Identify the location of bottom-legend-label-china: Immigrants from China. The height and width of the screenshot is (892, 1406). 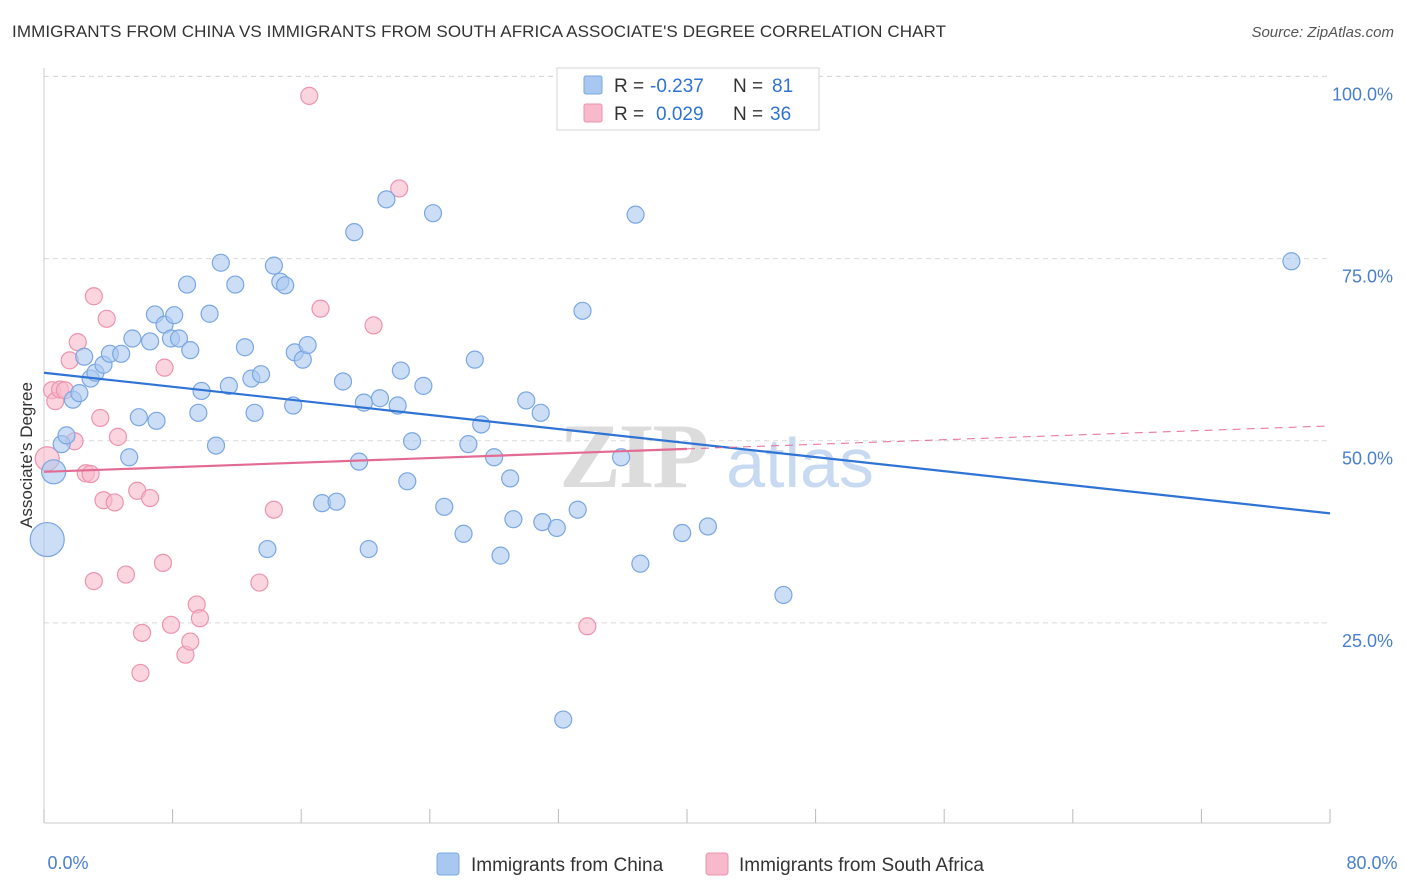
(567, 865).